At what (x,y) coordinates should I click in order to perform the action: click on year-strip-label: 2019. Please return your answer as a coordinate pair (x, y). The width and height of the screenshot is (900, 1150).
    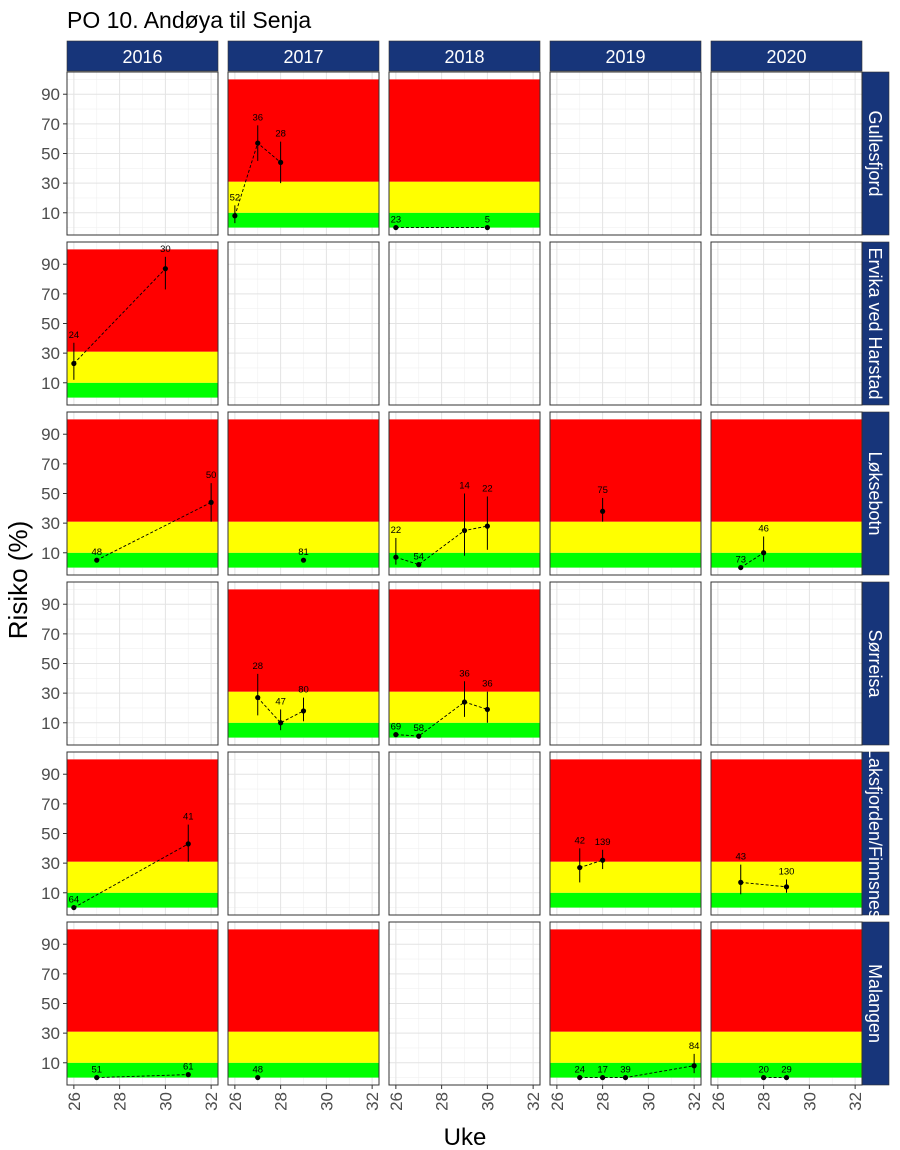
    Looking at the image, I should click on (625, 57).